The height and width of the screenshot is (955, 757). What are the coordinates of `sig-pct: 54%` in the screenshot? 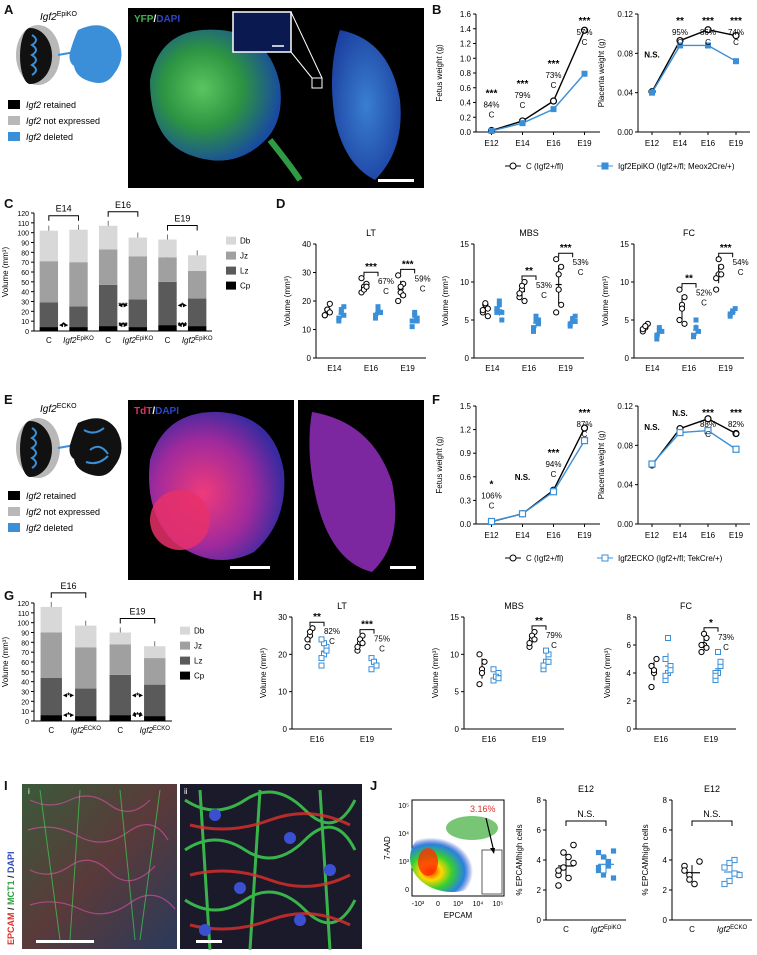 It's located at (741, 262).